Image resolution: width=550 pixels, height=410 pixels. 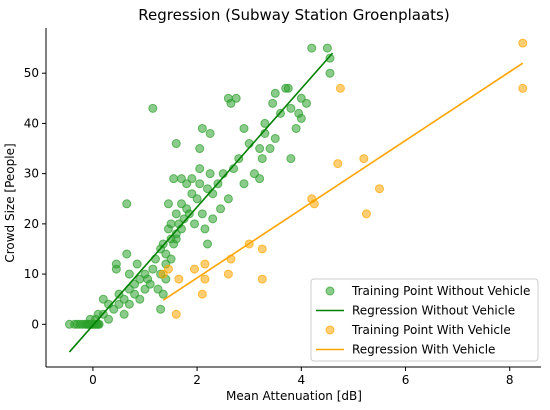 I want to click on y-tick-label: 40, so click(x=31, y=123).